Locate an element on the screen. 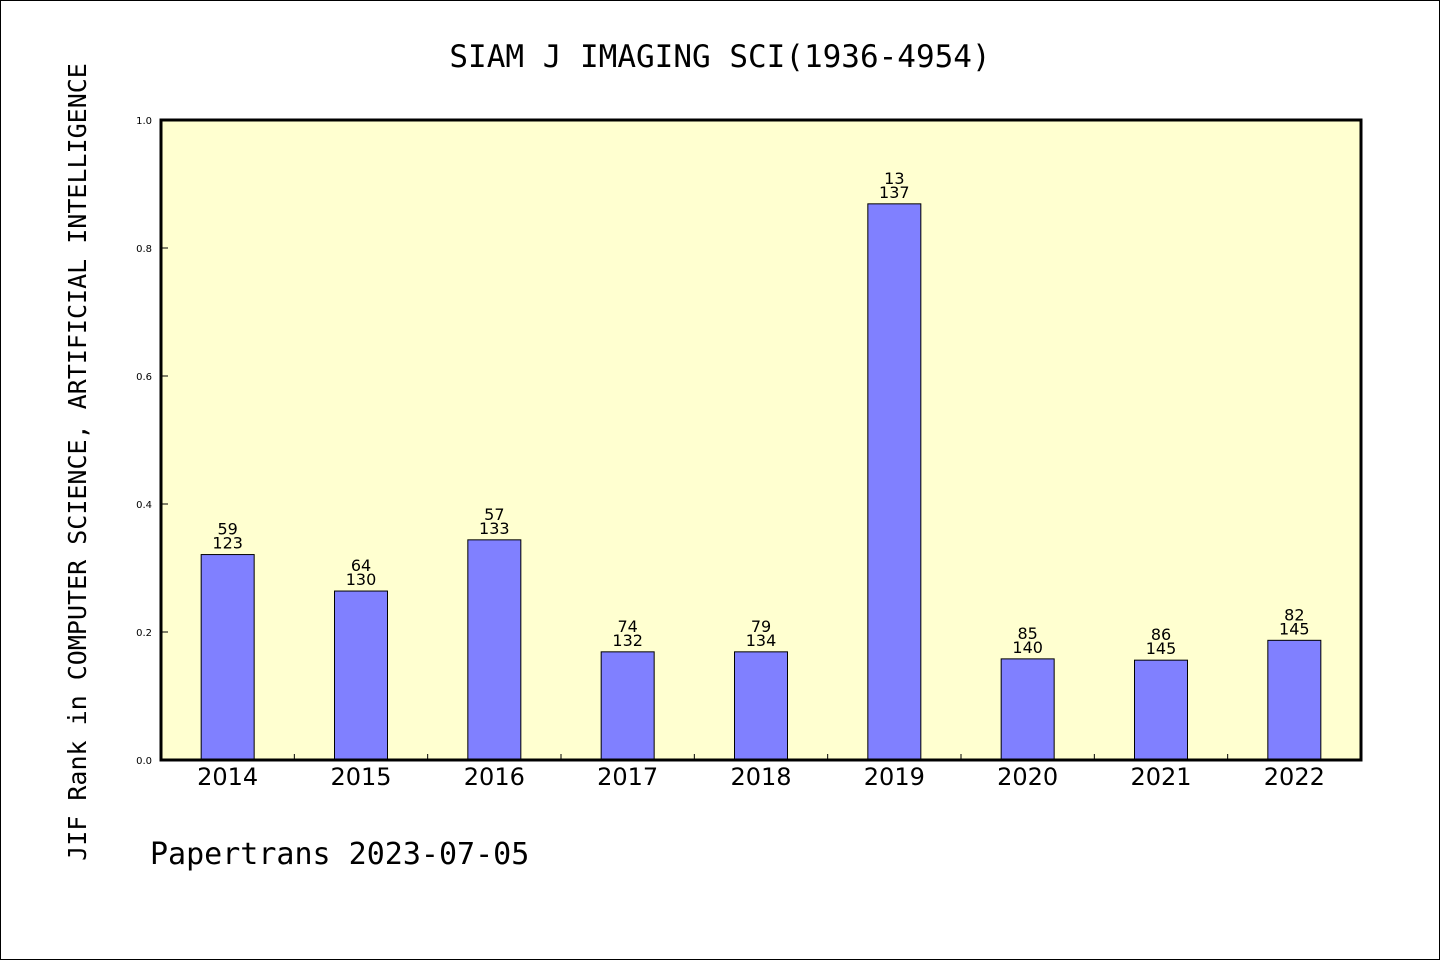 This screenshot has width=1440, height=960. bar-rank-label: 86 is located at coordinates (1161, 634).